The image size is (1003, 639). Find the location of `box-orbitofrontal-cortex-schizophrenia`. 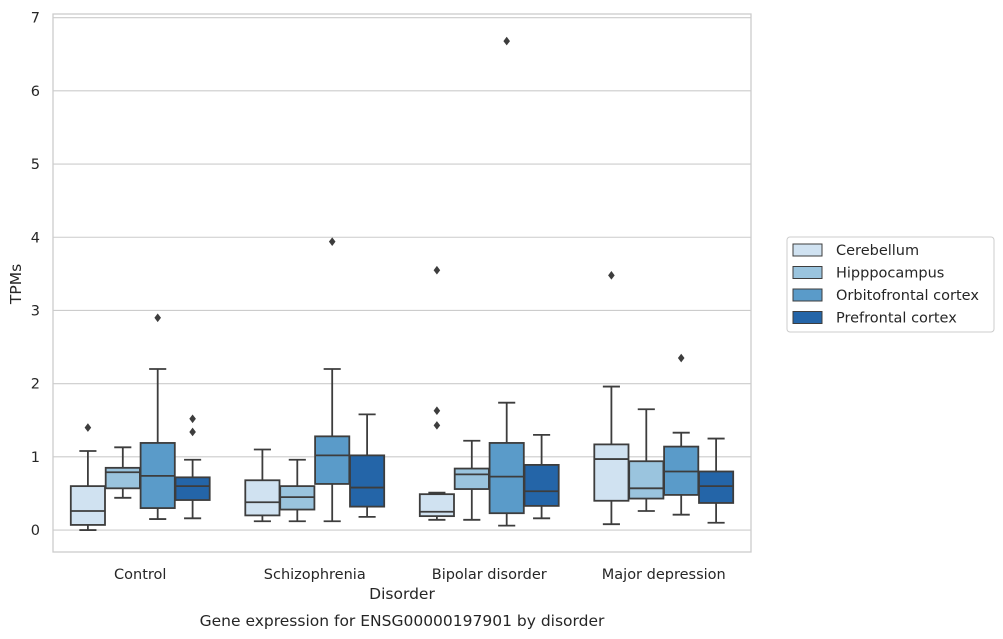

box-orbitofrontal-cortex-schizophrenia is located at coordinates (332, 380).